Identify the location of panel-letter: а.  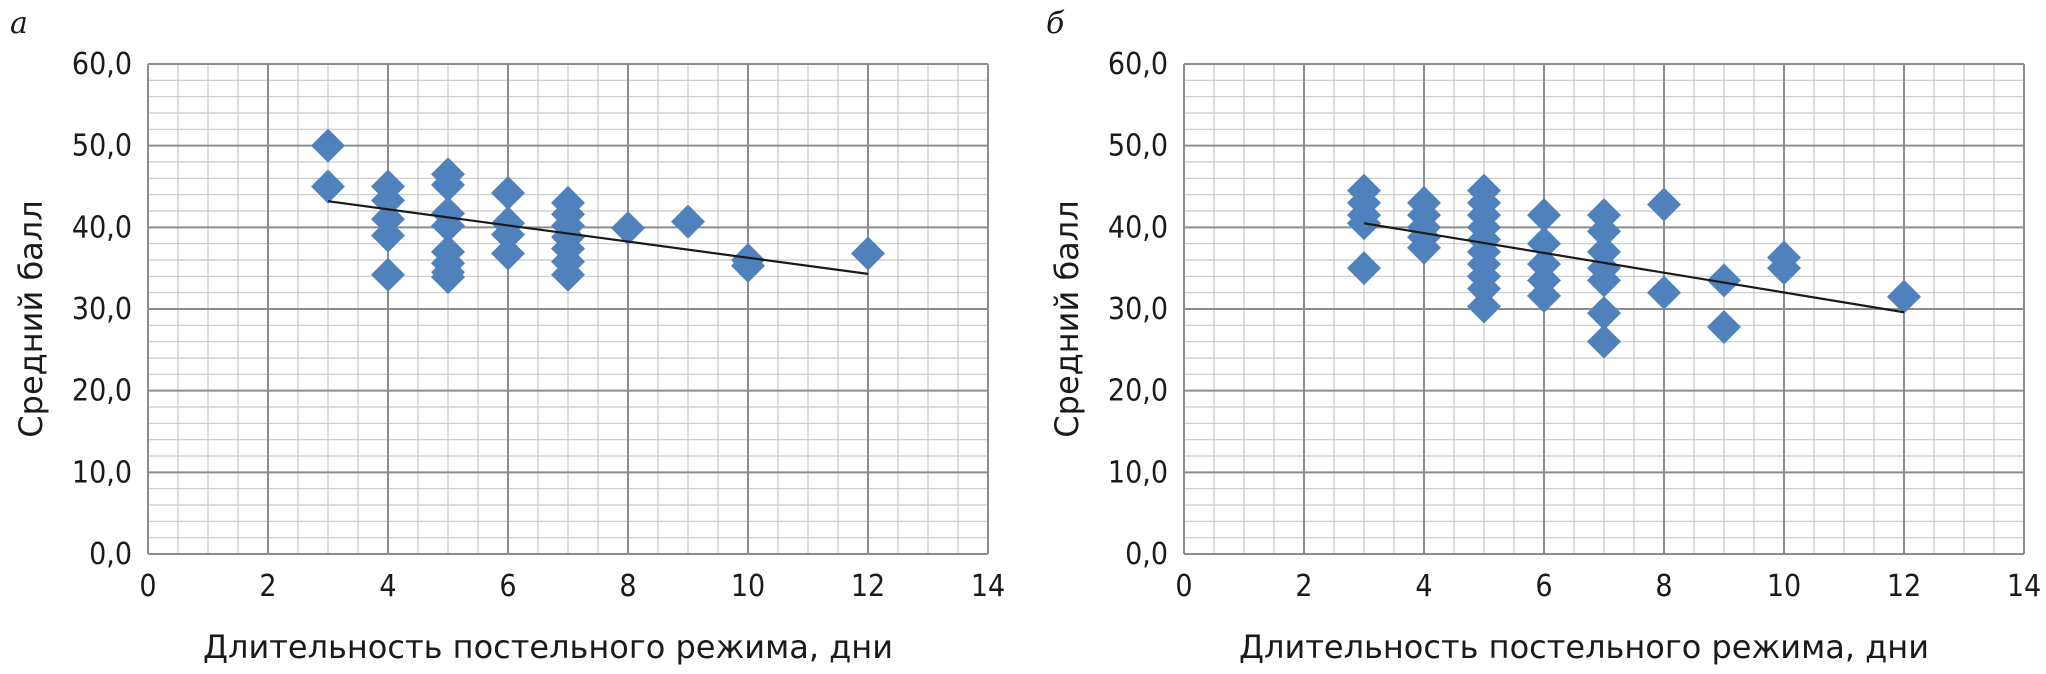
(19, 23).